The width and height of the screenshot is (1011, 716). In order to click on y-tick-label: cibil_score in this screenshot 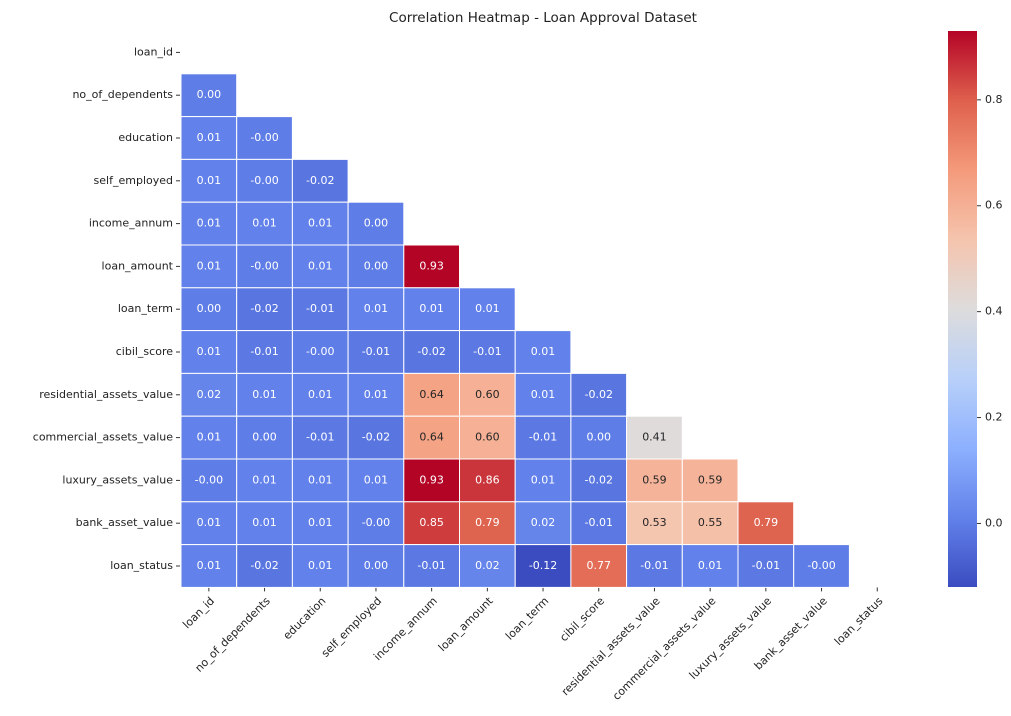, I will do `click(144, 351)`.